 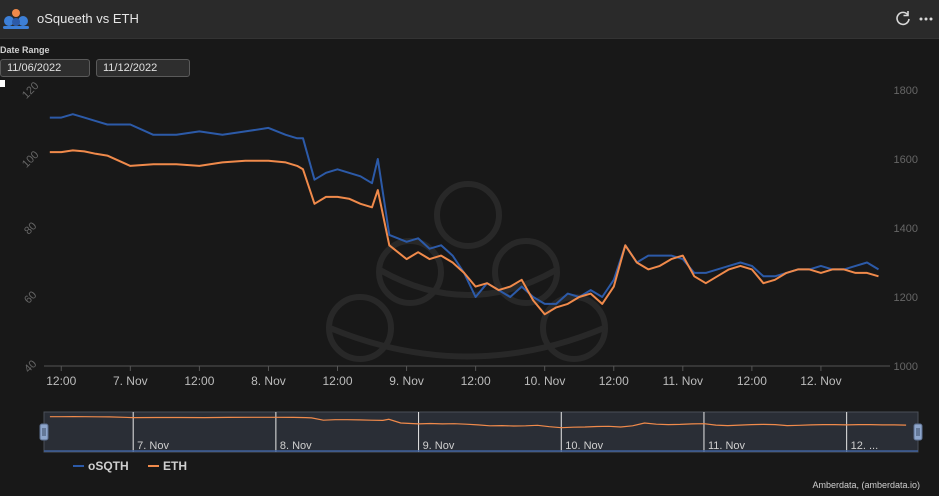 I want to click on widget-header: oSqueeth vs ETH, so click(x=469, y=19).